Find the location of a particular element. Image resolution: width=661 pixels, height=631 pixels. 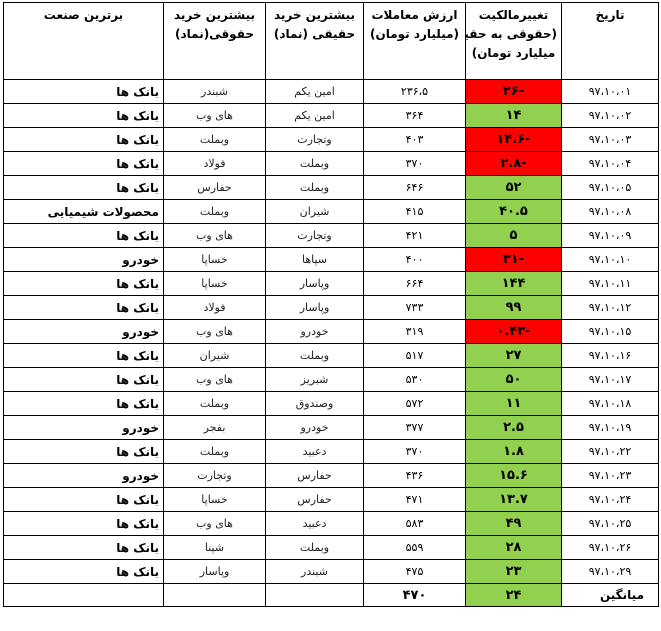

cell-date: ۹۷،۱۰،۰۳ is located at coordinates (610, 139).